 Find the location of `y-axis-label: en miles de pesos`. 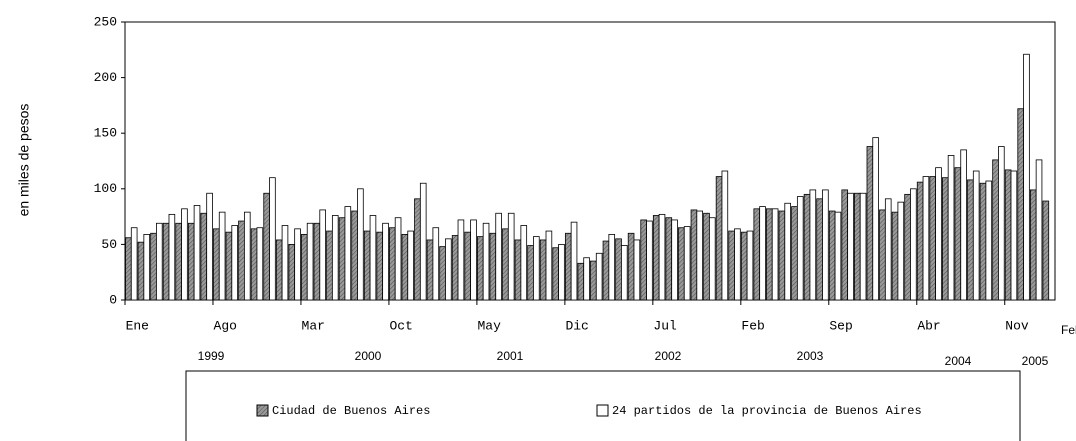

y-axis-label: en miles de pesos is located at coordinates (24, 160).